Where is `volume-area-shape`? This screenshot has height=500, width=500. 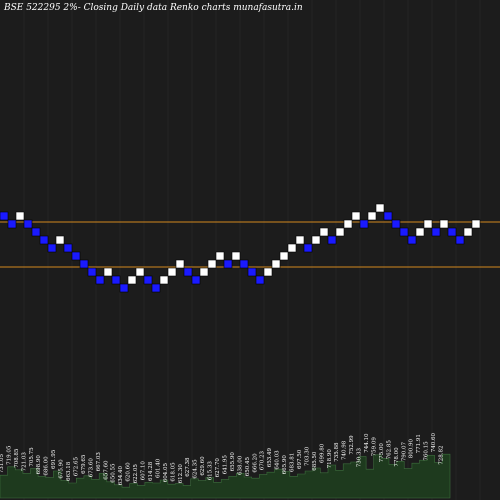
volume-area-shape is located at coordinates (225, 476).